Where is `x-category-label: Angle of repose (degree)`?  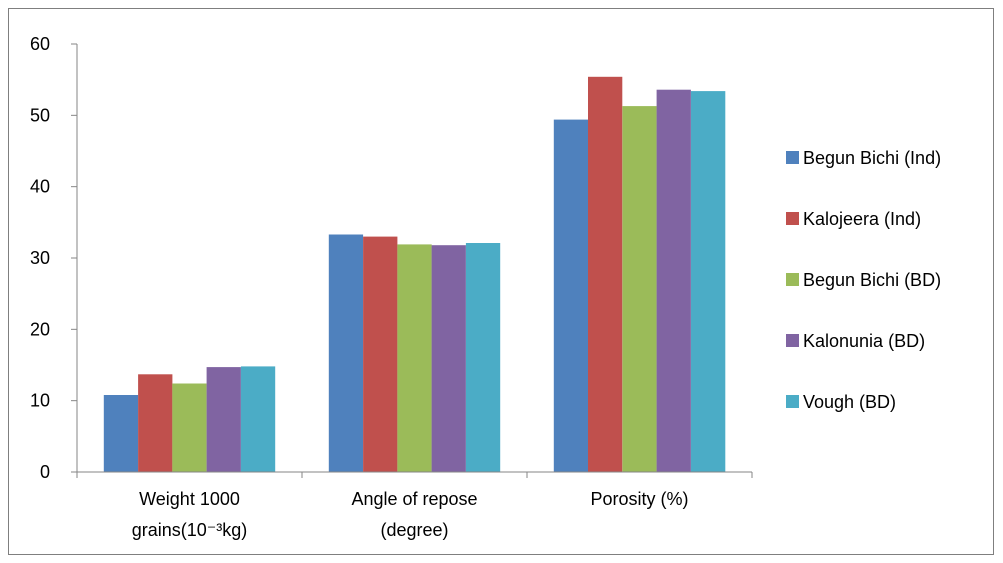
x-category-label: Angle of repose (degree) is located at coordinates (414, 514).